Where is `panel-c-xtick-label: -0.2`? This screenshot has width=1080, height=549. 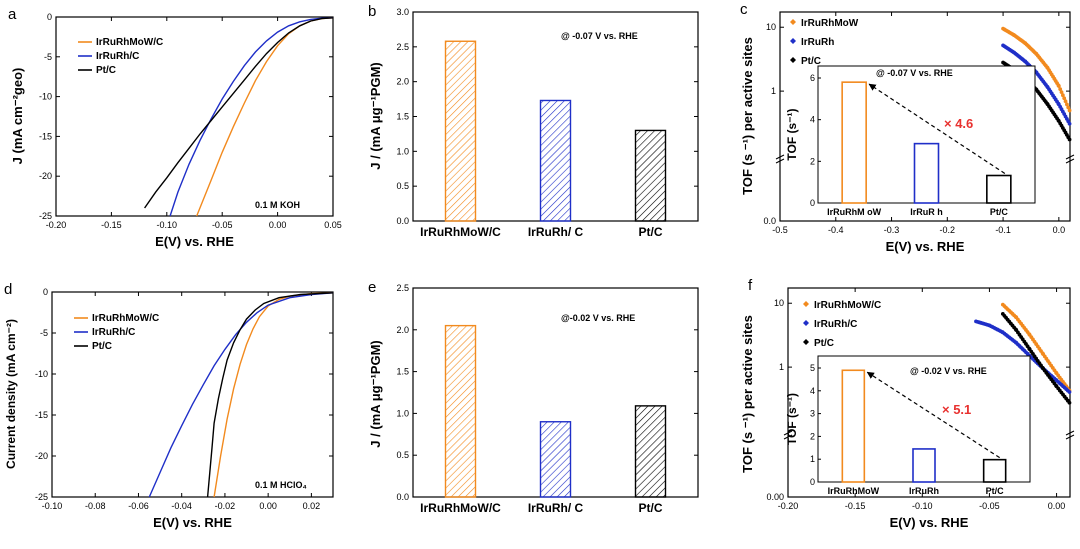 panel-c-xtick-label: -0.2 is located at coordinates (948, 230).